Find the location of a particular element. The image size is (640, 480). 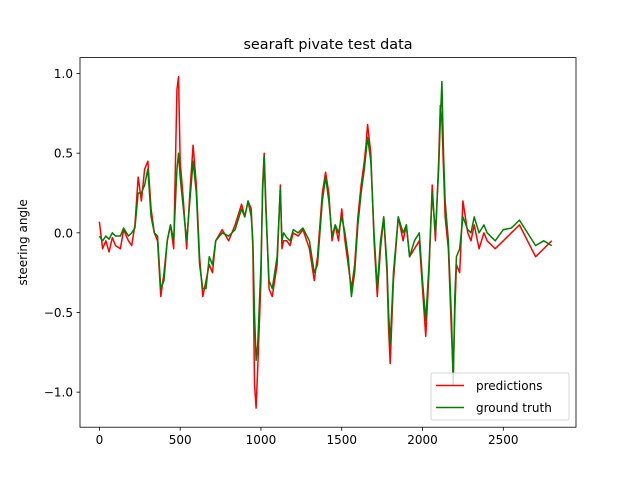

y-tick-label: −1.0 is located at coordinates (58, 393).